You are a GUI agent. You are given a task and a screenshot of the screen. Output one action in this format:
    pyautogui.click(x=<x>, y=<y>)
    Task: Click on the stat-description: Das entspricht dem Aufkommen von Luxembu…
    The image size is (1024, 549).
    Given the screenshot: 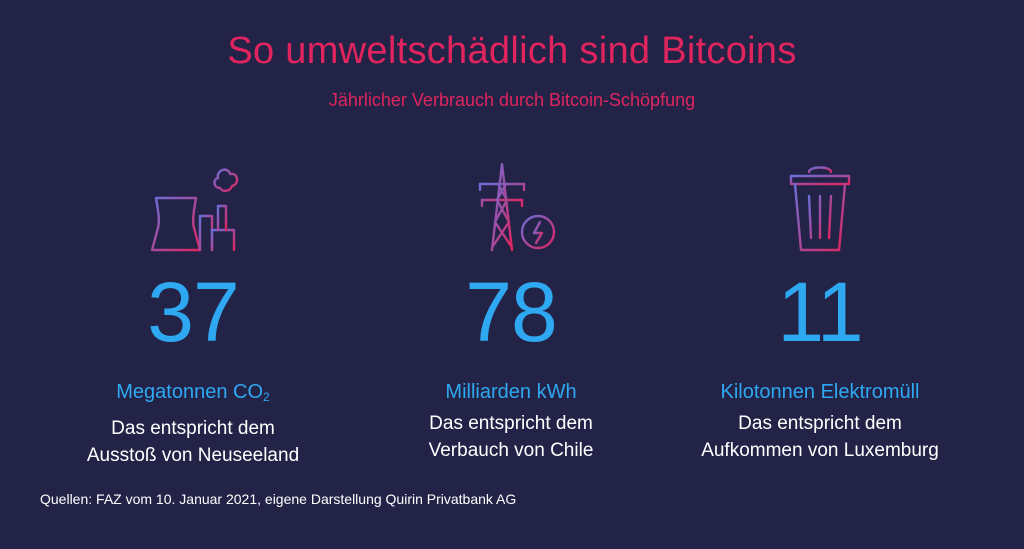 What is the action you would take?
    pyautogui.click(x=820, y=437)
    